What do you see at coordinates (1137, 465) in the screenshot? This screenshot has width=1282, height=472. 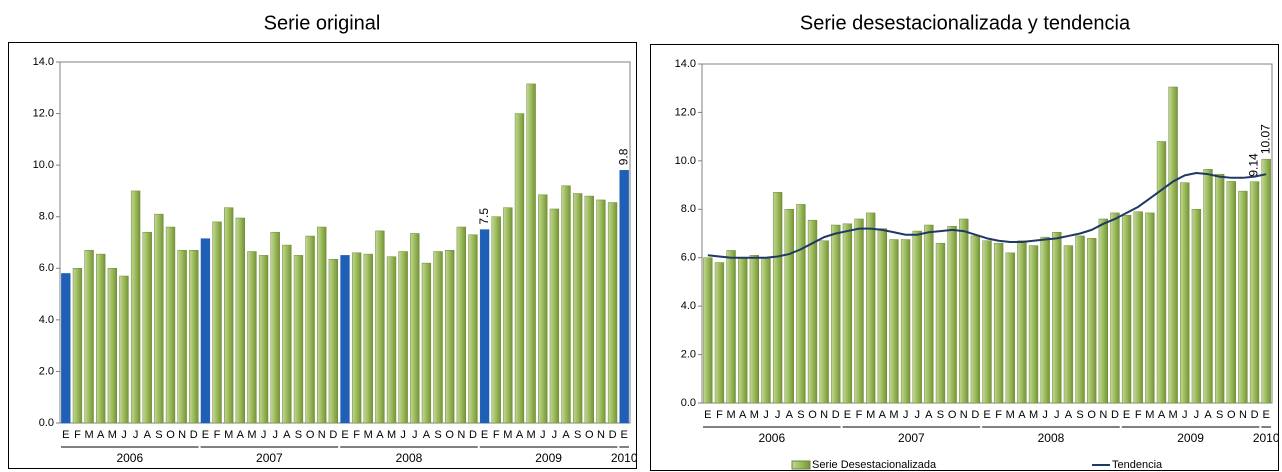 I see `legend-label: Tendencia` at bounding box center [1137, 465].